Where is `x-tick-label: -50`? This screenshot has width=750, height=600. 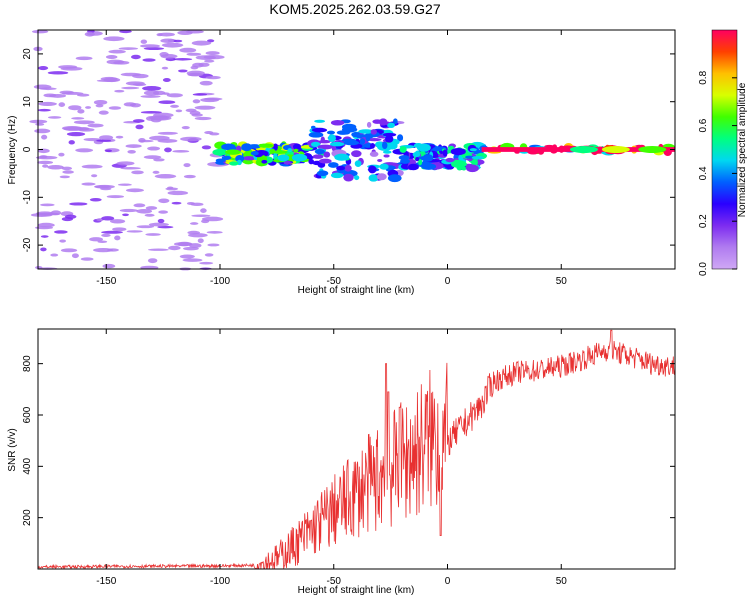 x-tick-label: -50 is located at coordinates (334, 581).